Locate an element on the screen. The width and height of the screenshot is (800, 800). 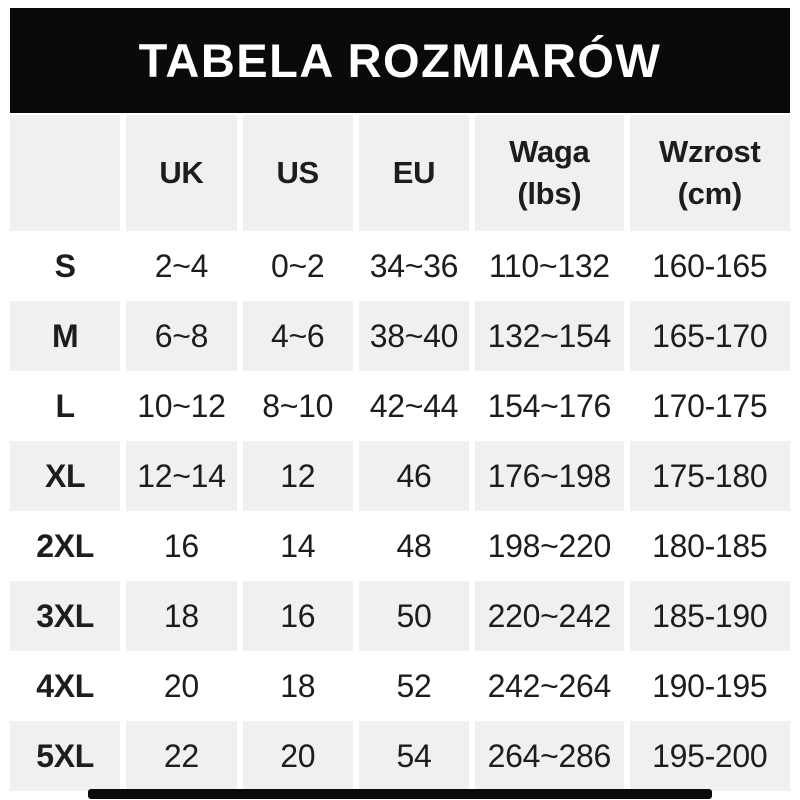
uk-size-cell: 16 is located at coordinates (181, 546).